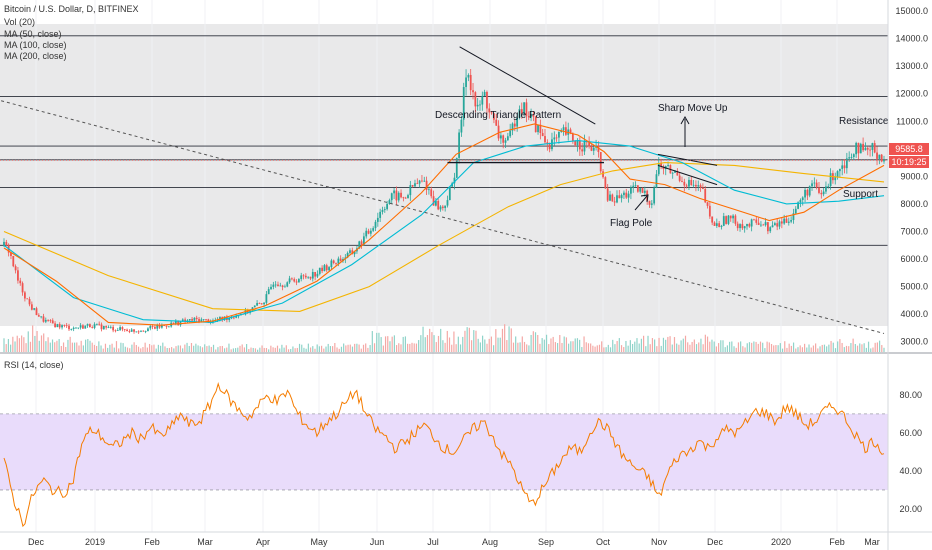 The height and width of the screenshot is (550, 932). What do you see at coordinates (687, 175) in the screenshot?
I see `flag-lower-line` at bounding box center [687, 175].